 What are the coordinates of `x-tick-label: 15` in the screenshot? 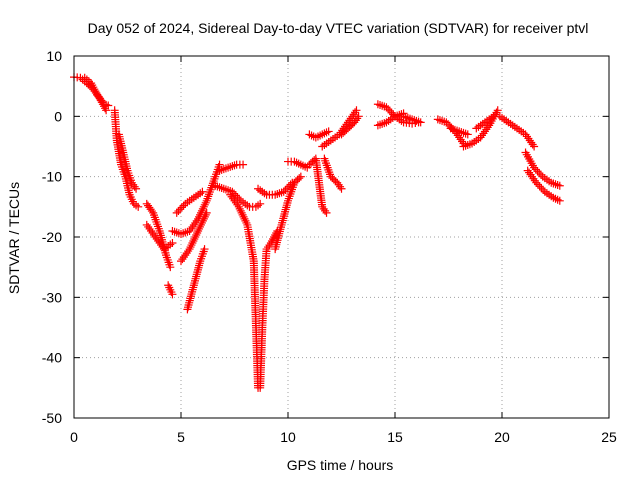 It's located at (395, 437).